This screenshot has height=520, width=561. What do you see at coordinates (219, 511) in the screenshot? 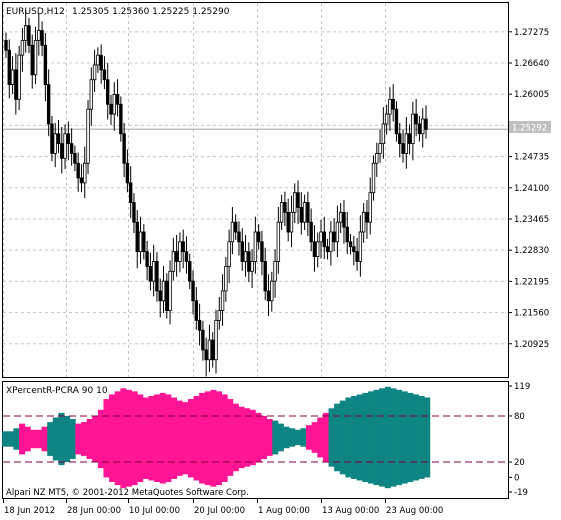
I see `time-tick-label: 20 Jul 00:00` at bounding box center [219, 511].